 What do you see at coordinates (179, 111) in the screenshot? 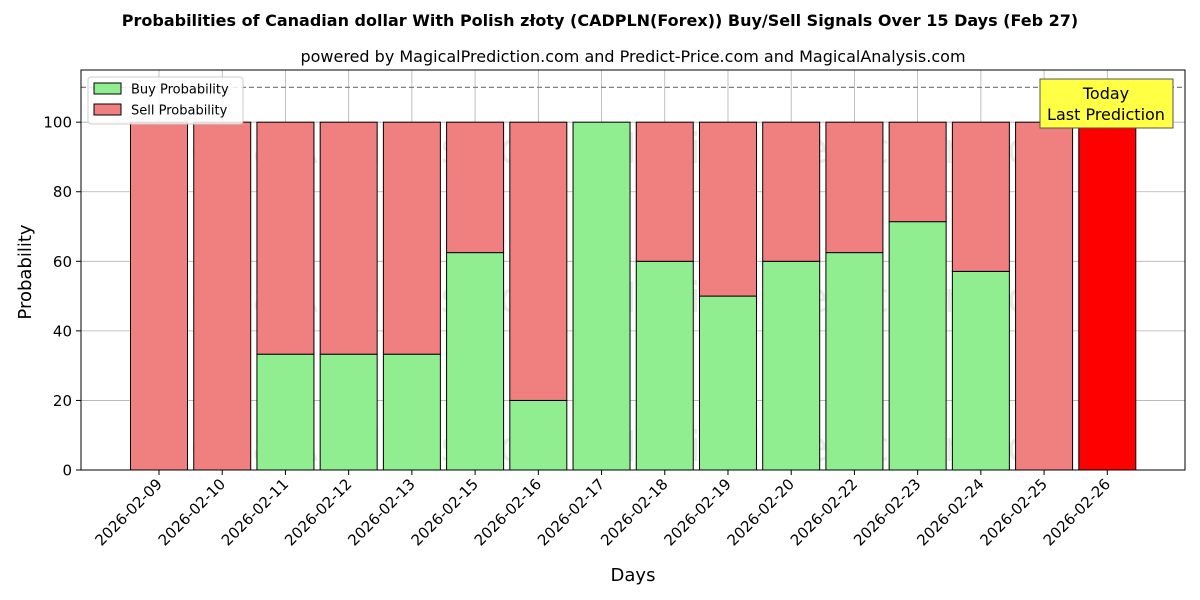
I see `legend-label: Sell Probability` at bounding box center [179, 111].